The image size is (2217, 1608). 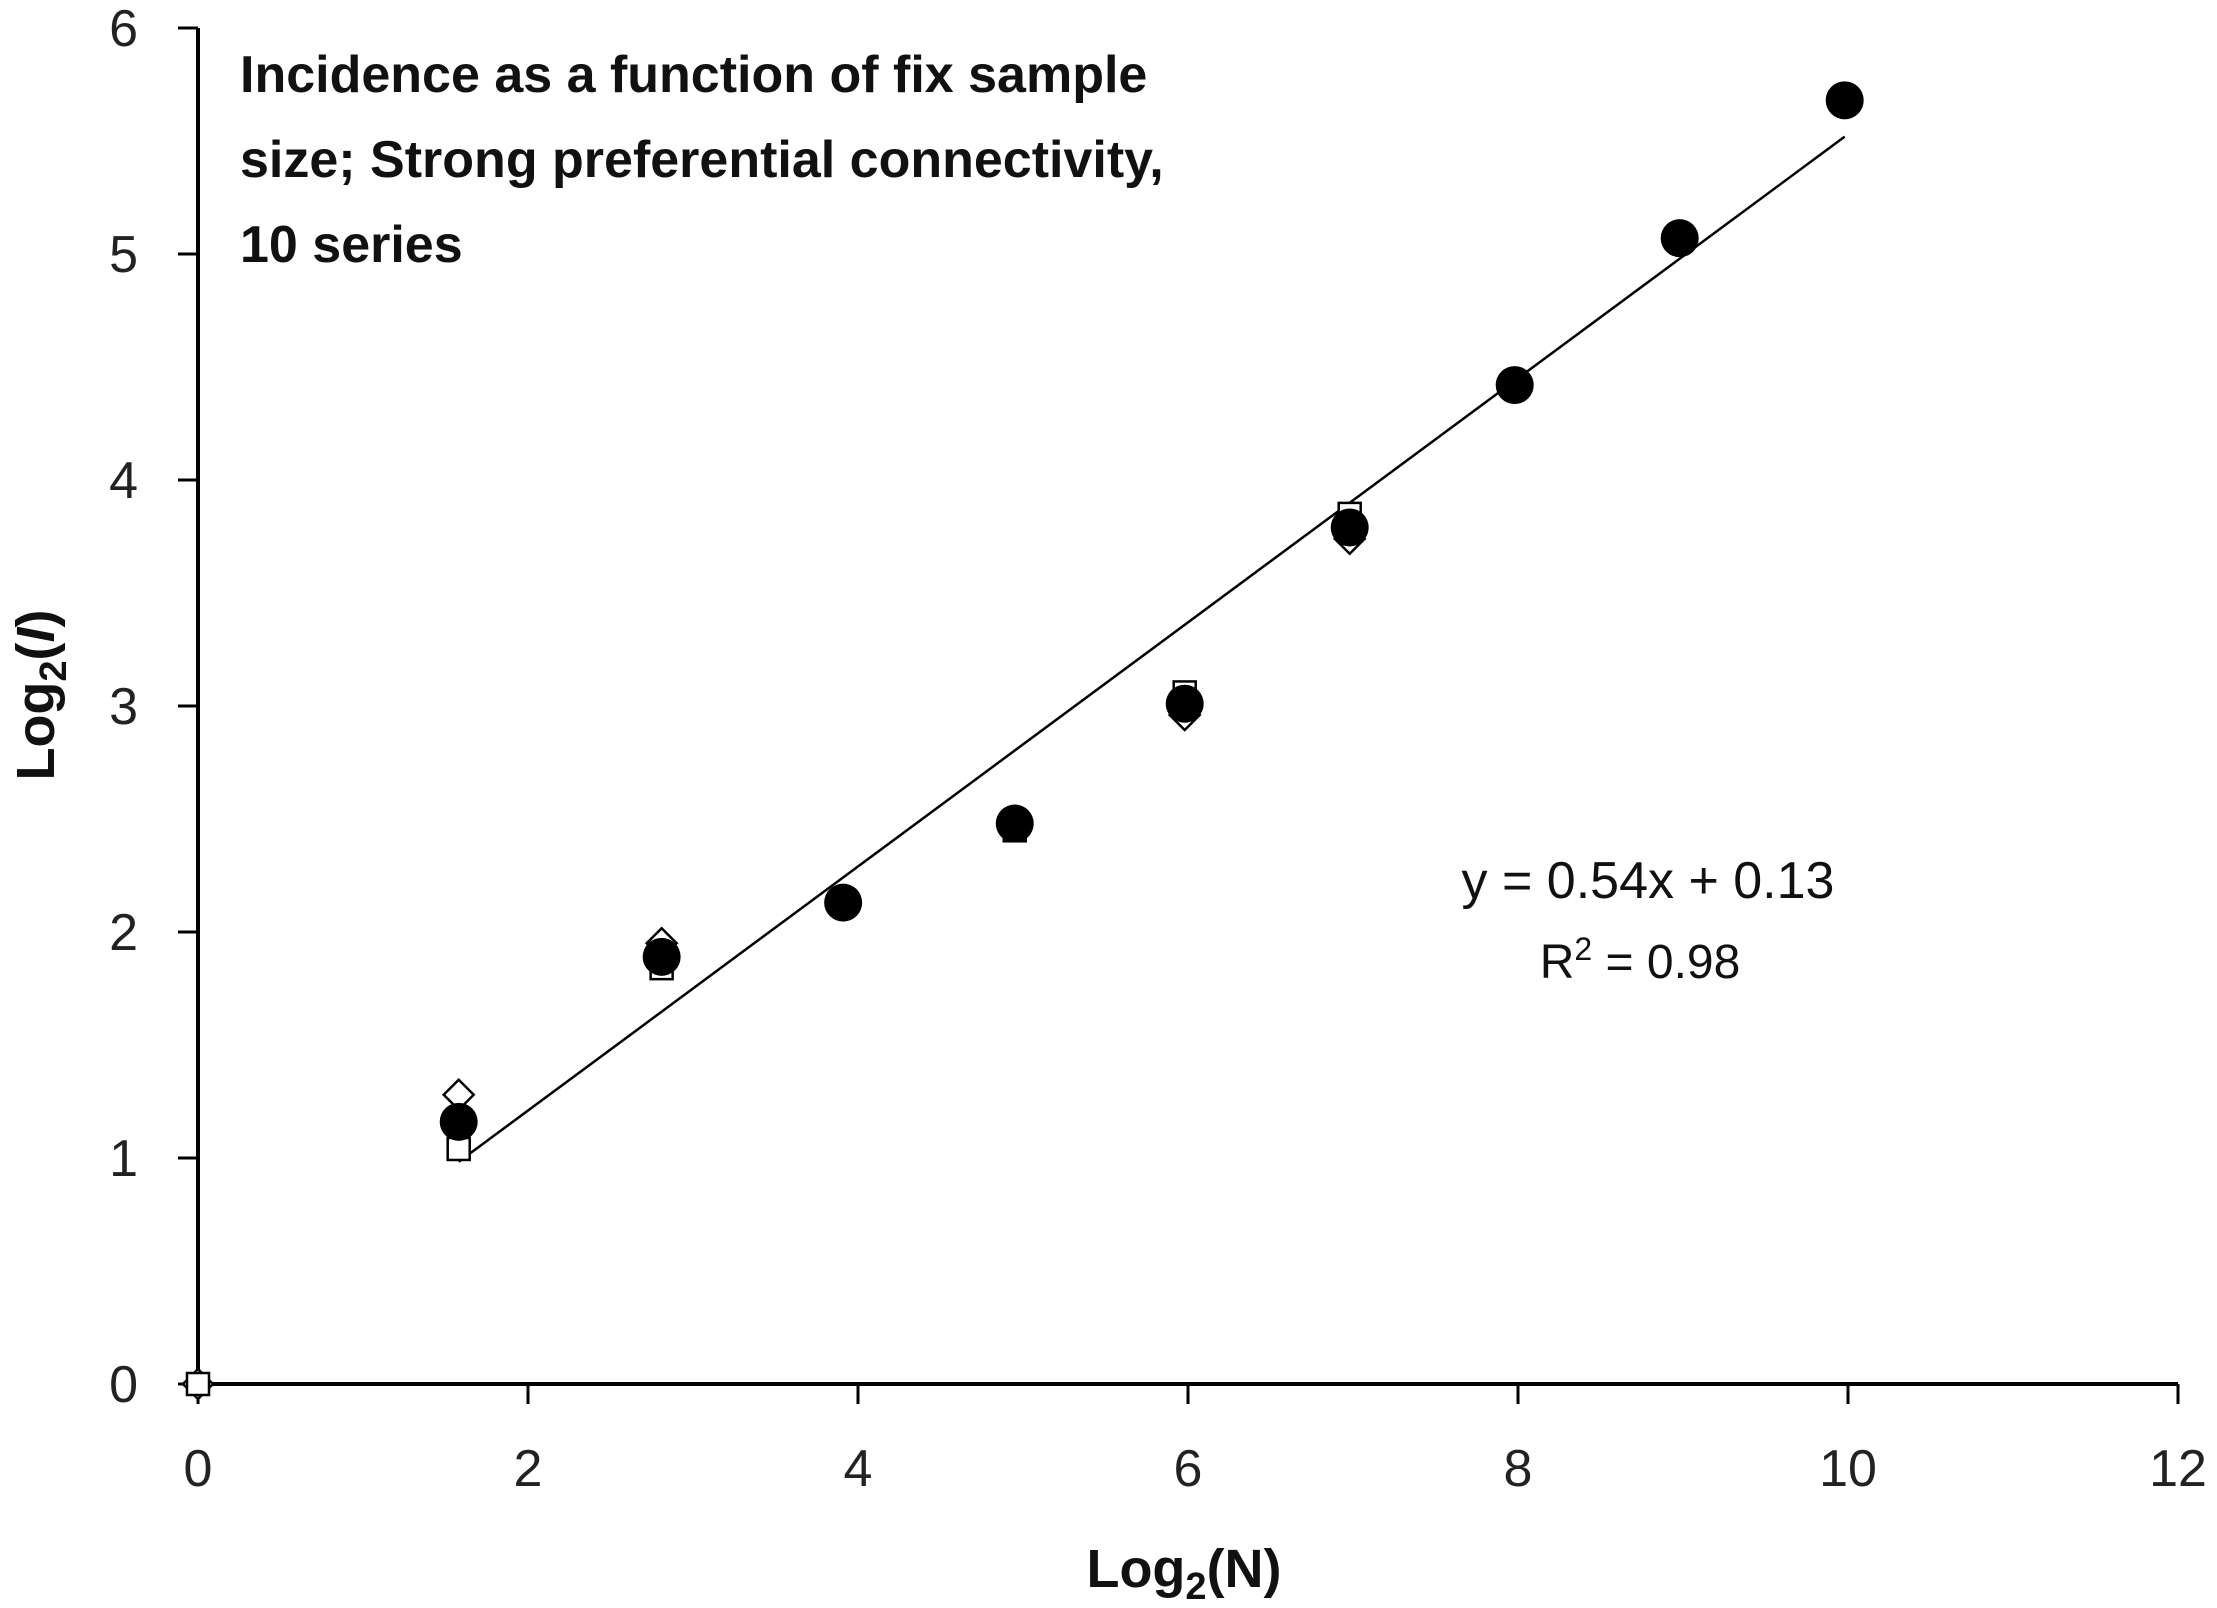 I want to click on y-tick-label: 0, so click(x=123, y=1385).